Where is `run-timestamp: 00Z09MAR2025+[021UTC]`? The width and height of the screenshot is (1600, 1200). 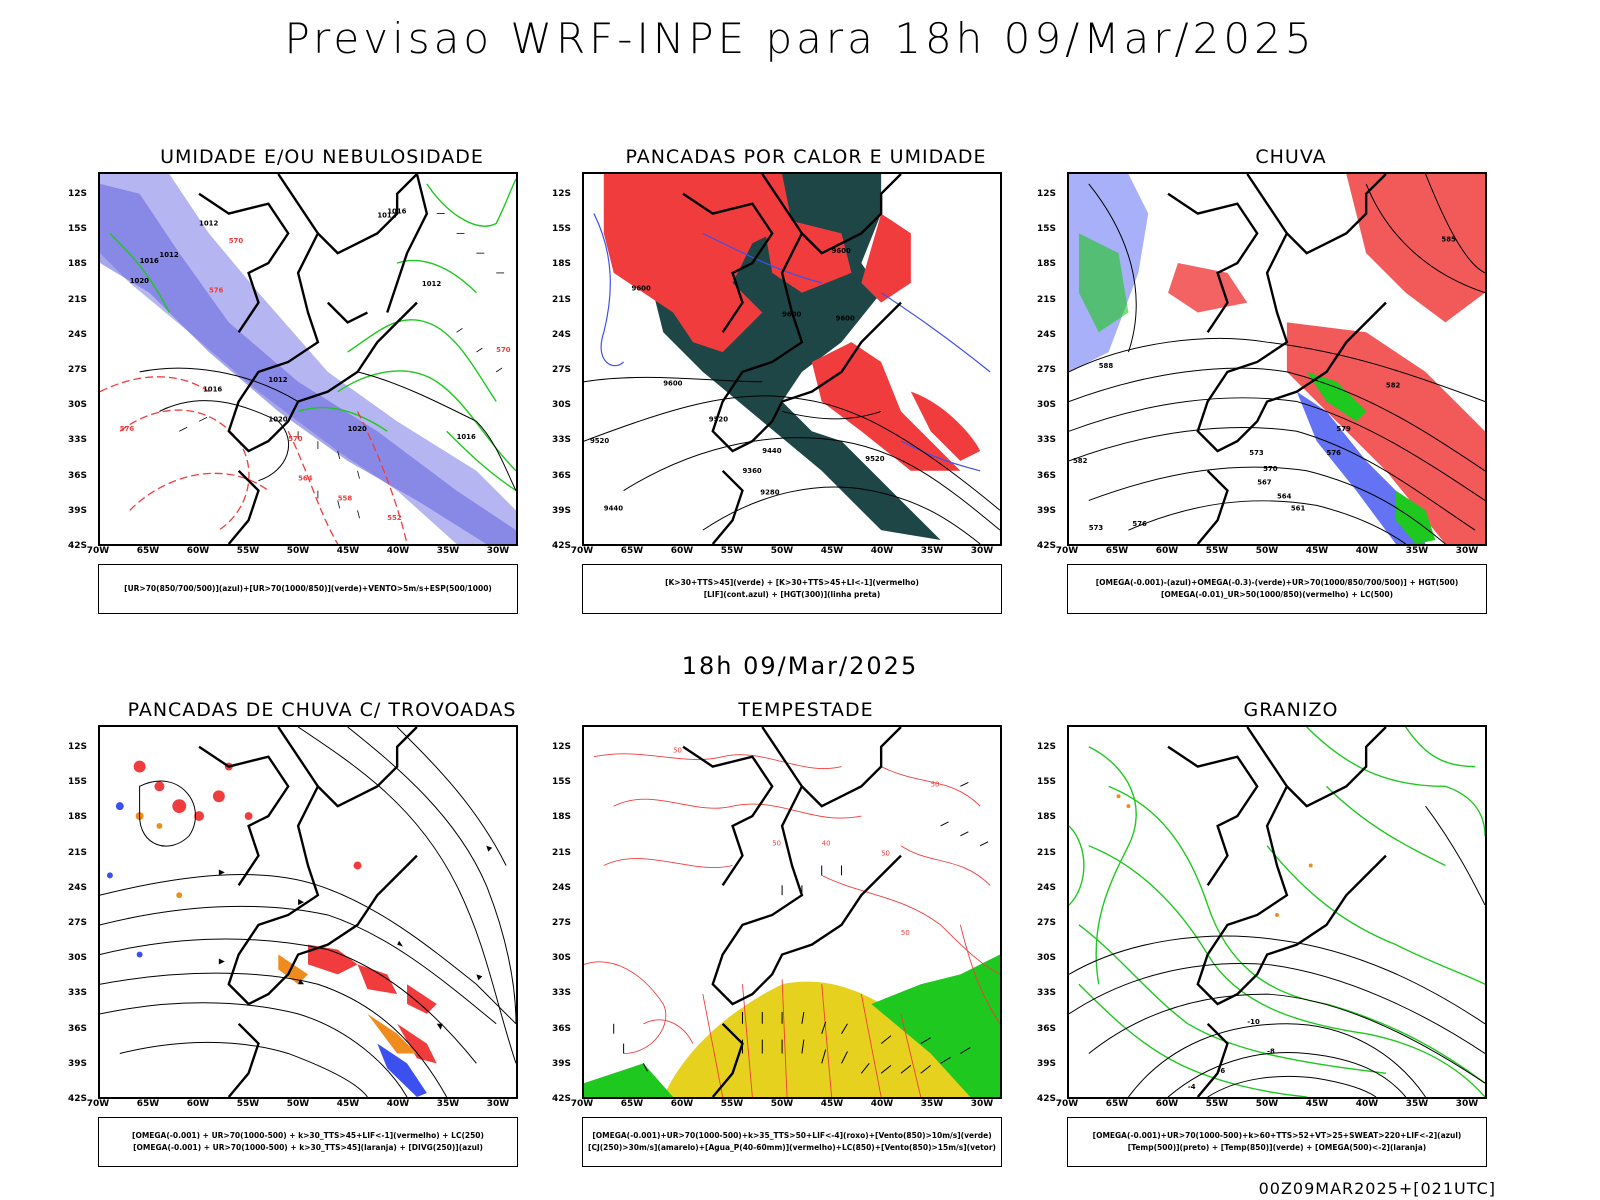
run-timestamp: 00Z09MAR2025+[021UTC] is located at coordinates (1377, 1188).